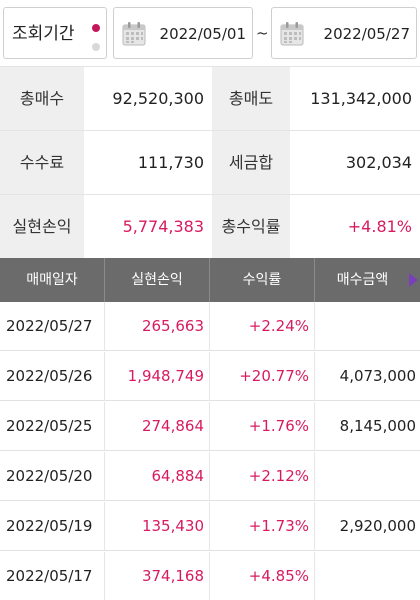 The width and height of the screenshot is (420, 600). What do you see at coordinates (163, 226) in the screenshot?
I see `realized-pl-value: 5,774,383` at bounding box center [163, 226].